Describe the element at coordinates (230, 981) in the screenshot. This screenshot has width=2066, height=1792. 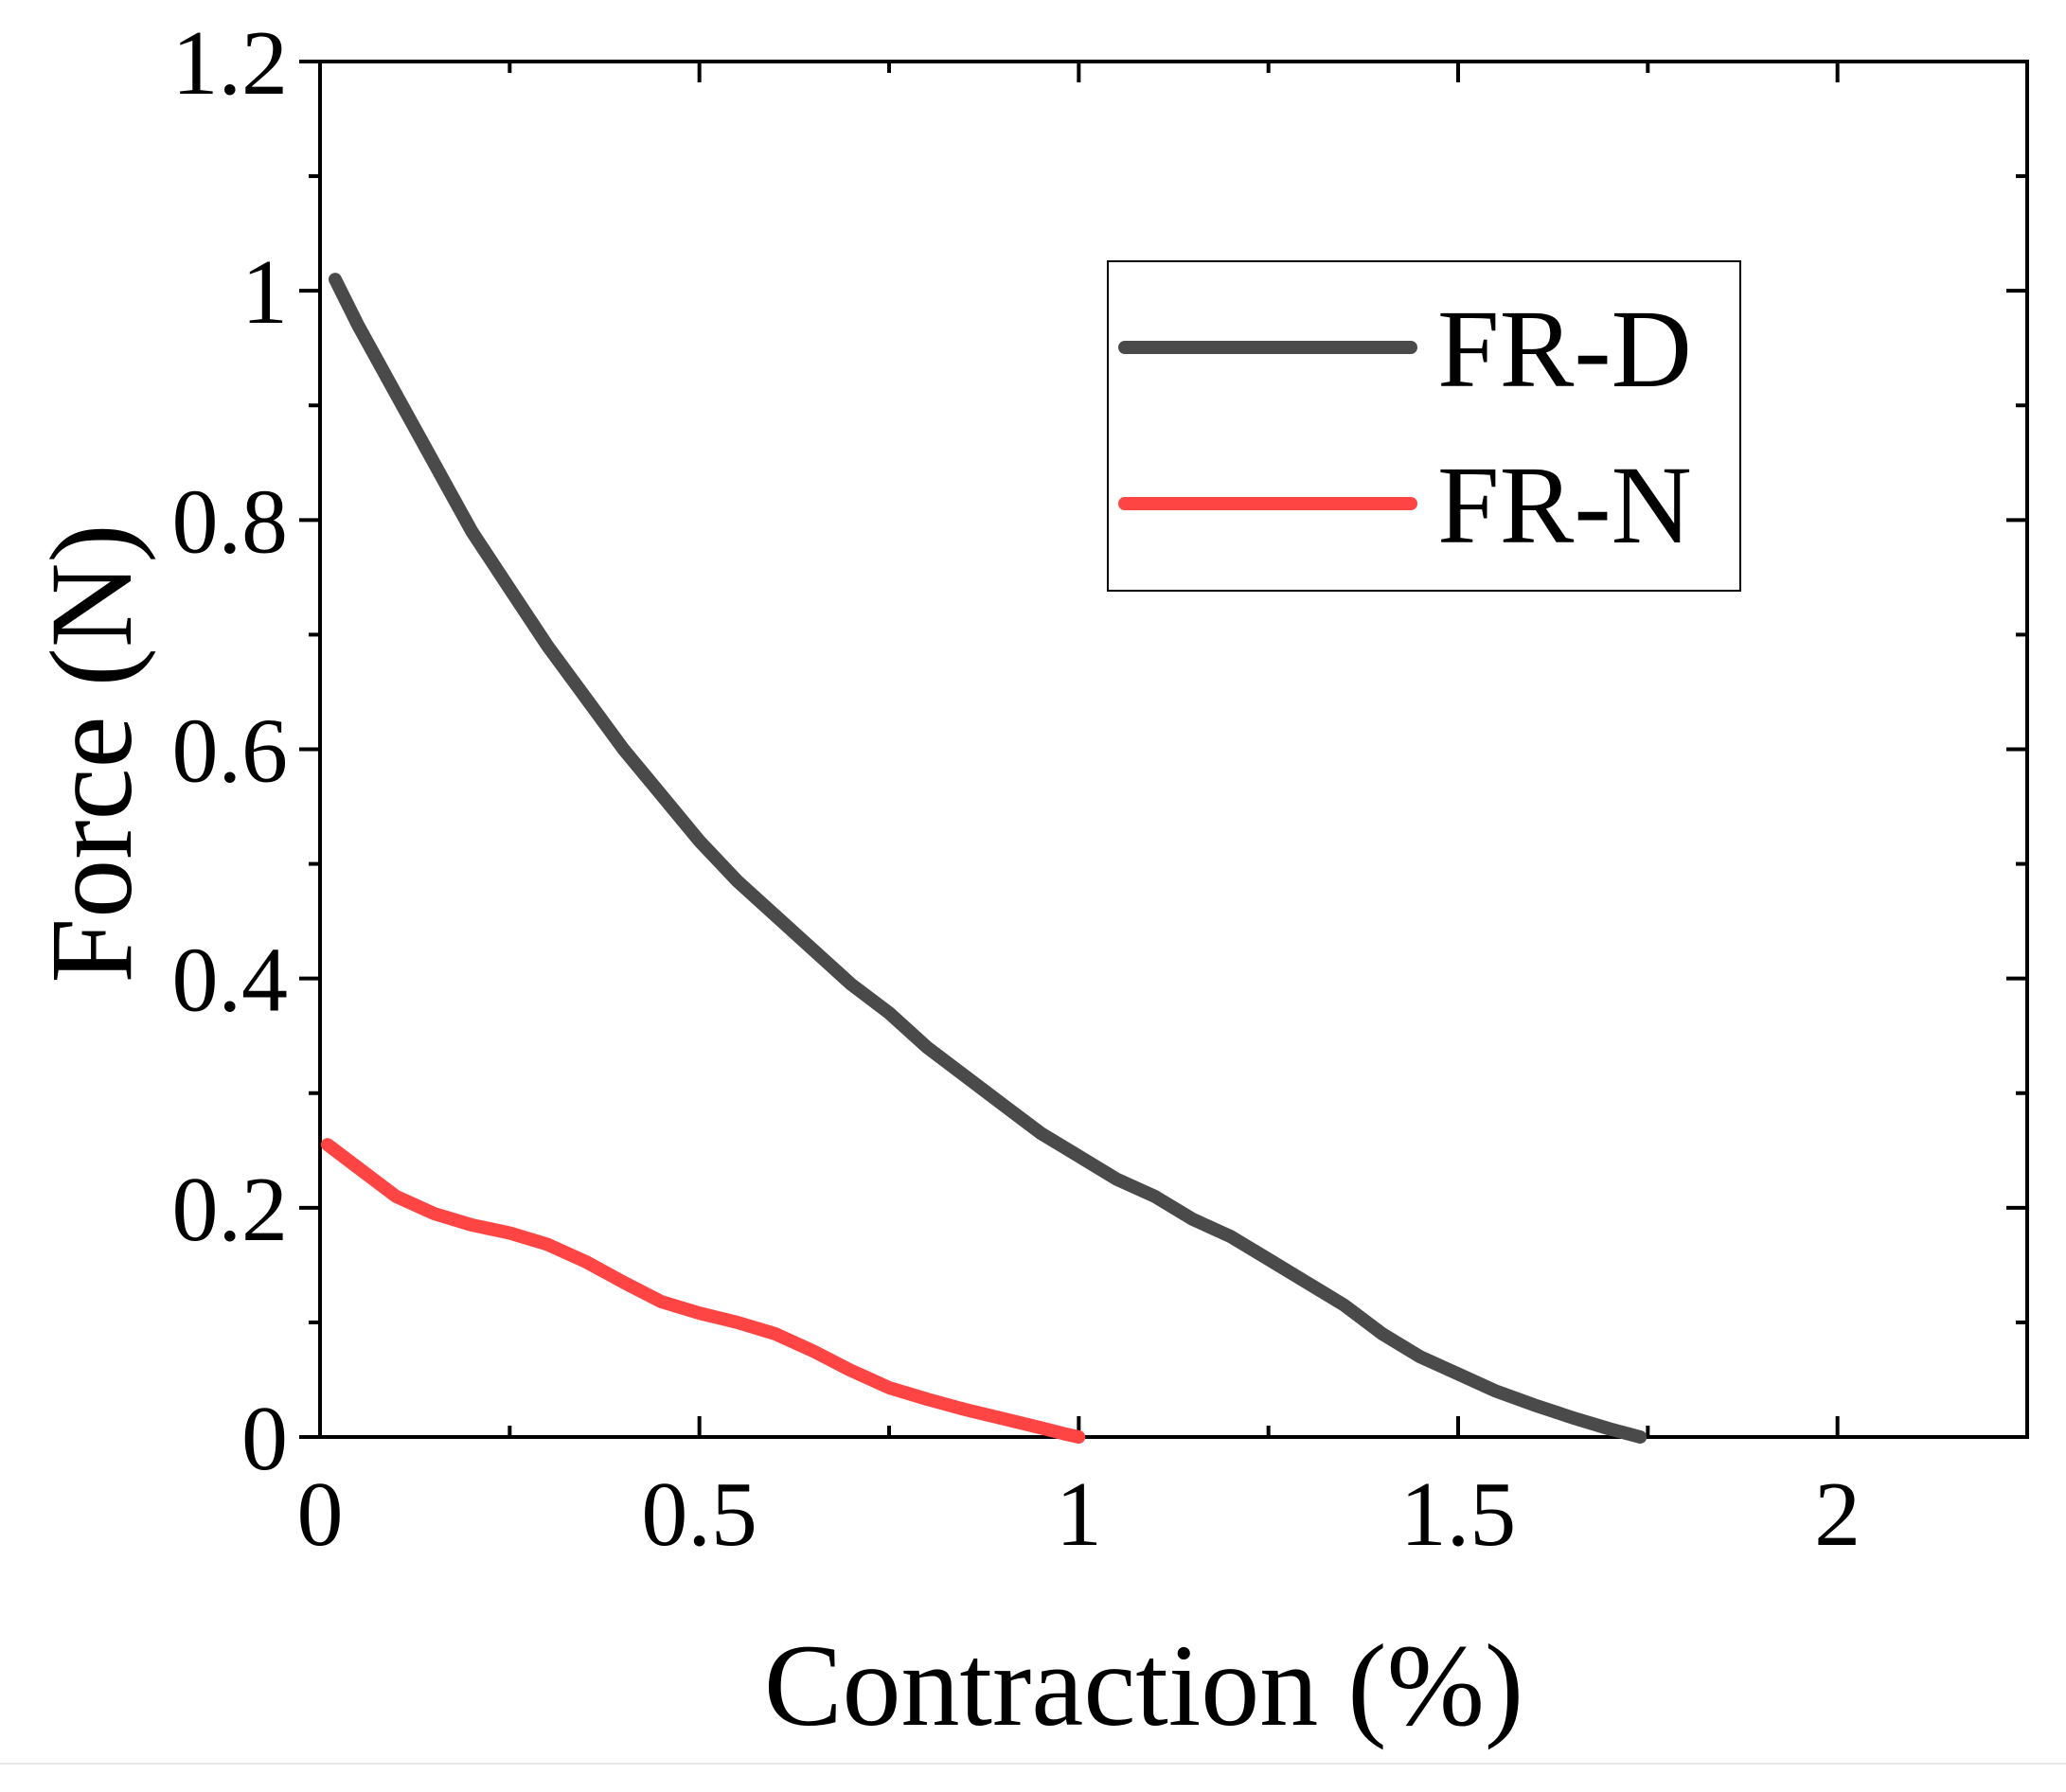
I see `y-tick-label: 0.4` at that location.